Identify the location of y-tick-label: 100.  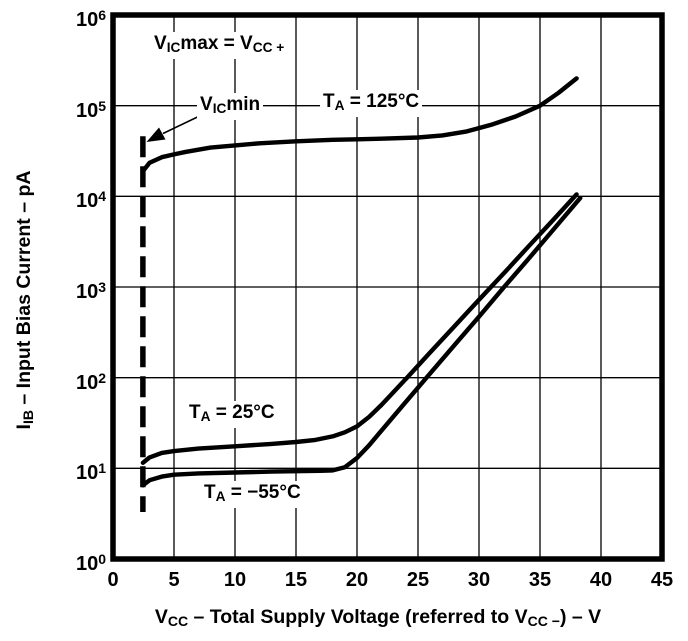
(77, 561).